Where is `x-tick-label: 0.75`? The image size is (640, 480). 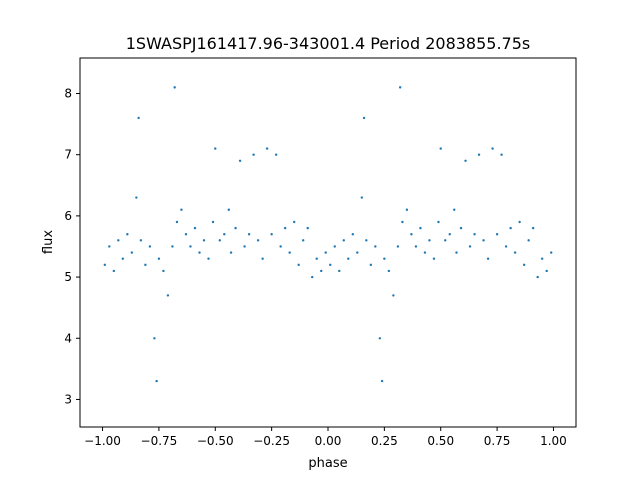
x-tick-label: 0.75 is located at coordinates (497, 441).